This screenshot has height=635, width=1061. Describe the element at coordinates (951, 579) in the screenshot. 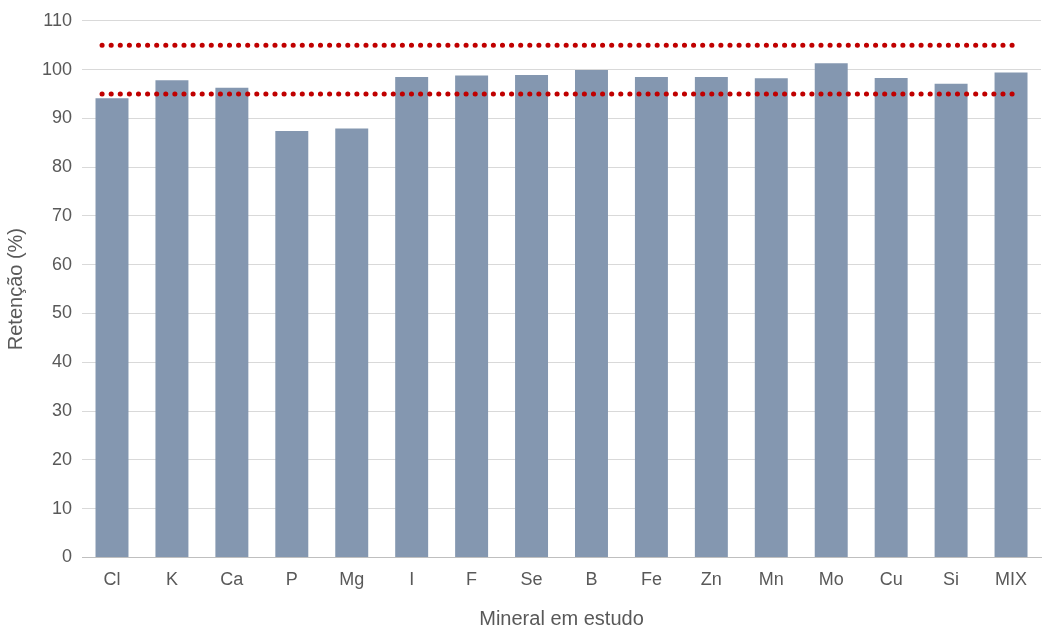

I see `x-tick-label: Si` at that location.